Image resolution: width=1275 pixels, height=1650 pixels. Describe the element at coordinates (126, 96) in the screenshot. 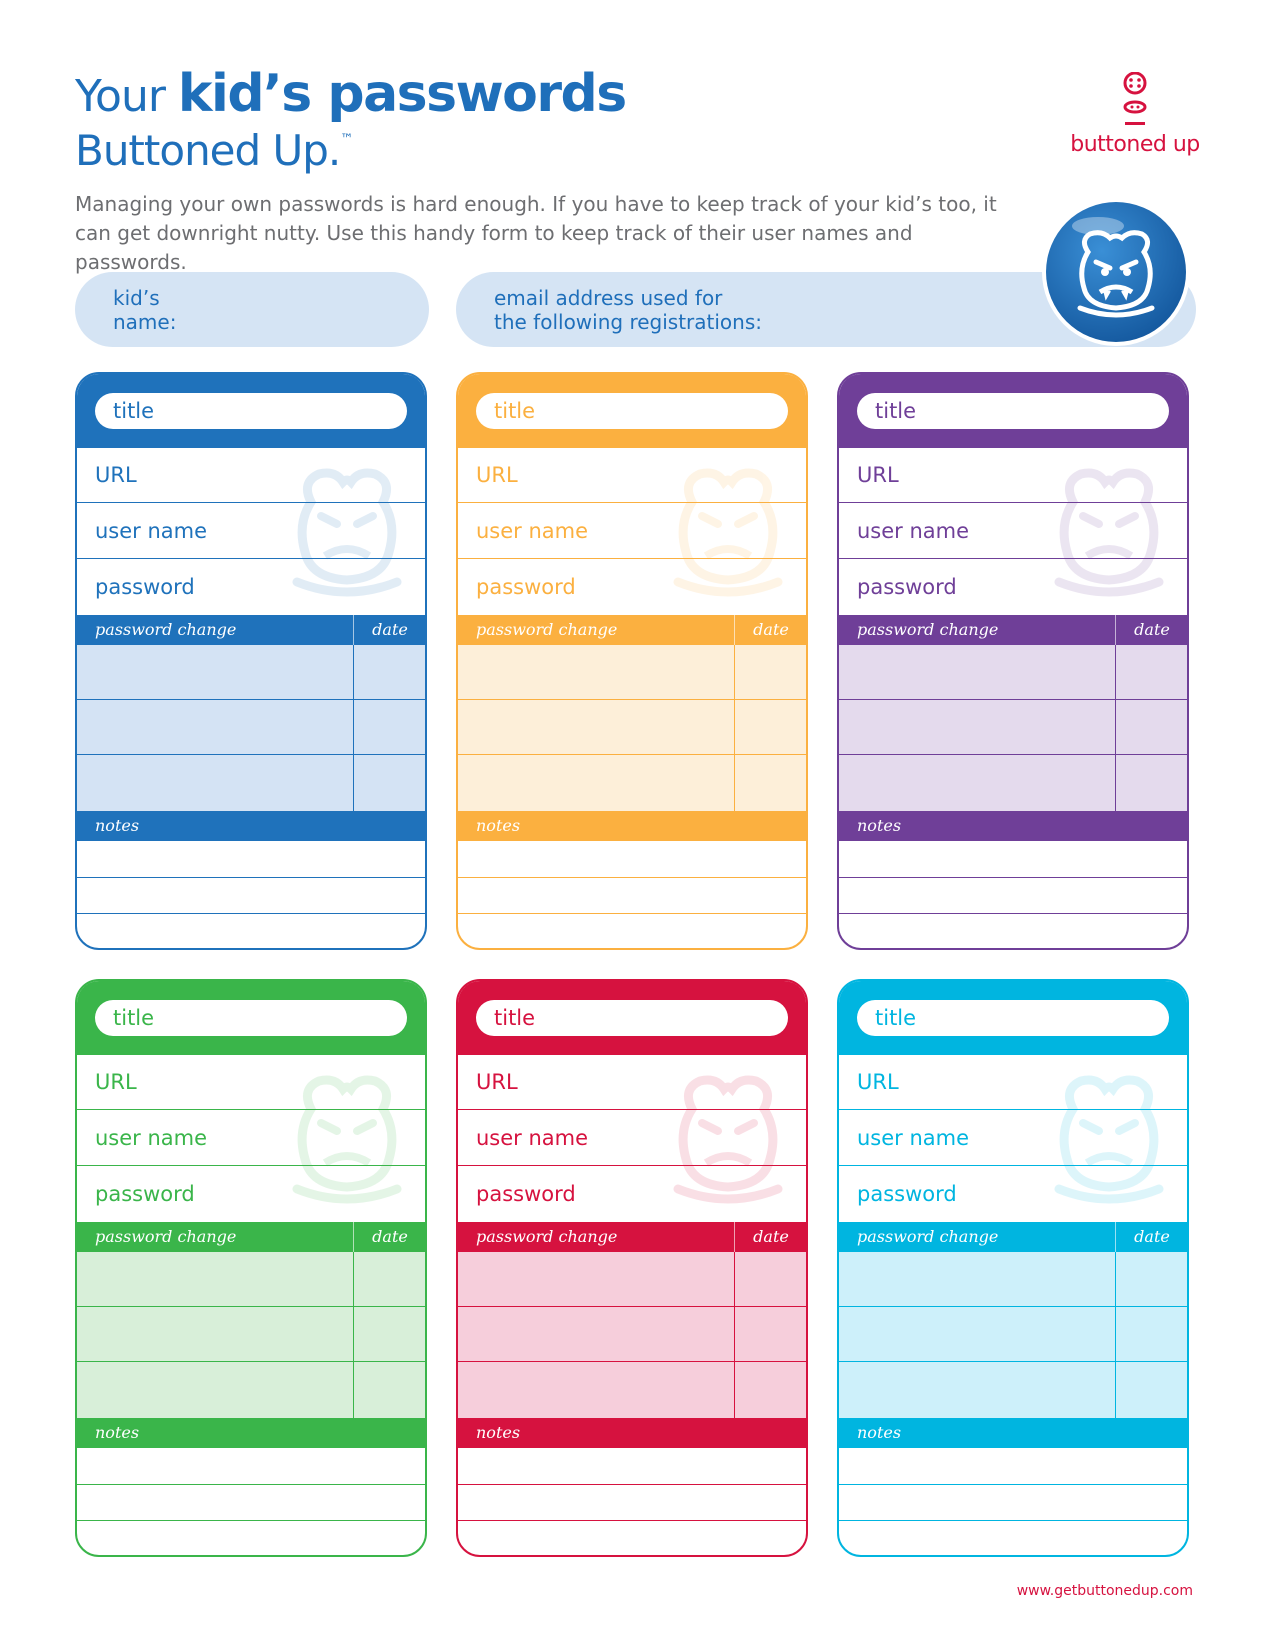

I see `title-prefix: Your` at that location.